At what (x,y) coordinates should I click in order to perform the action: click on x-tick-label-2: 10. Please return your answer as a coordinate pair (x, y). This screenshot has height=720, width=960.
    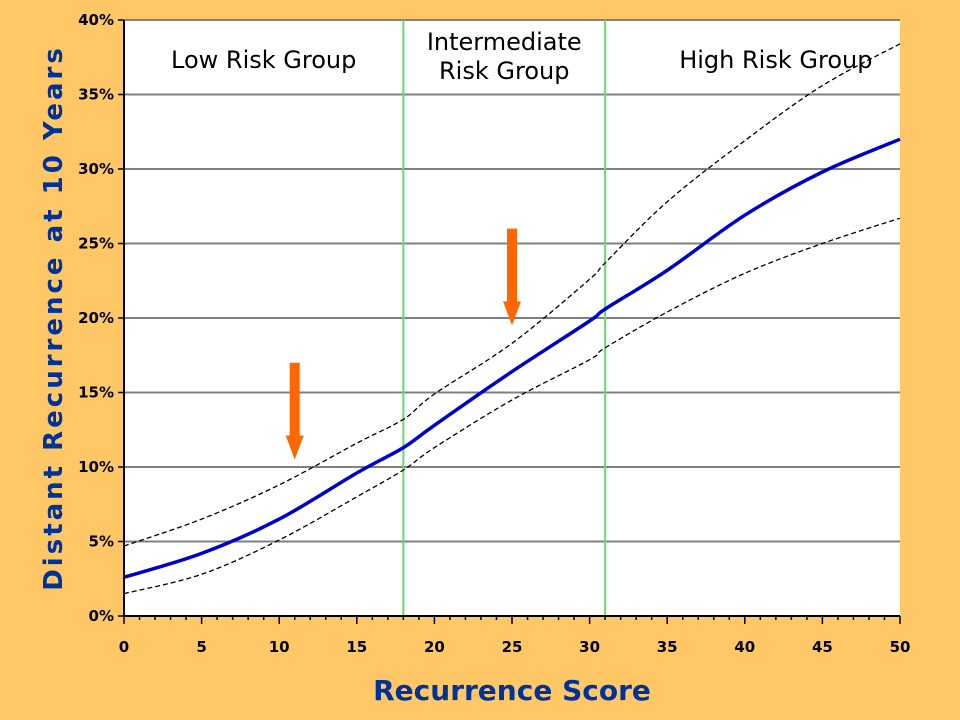
    Looking at the image, I should click on (279, 647).